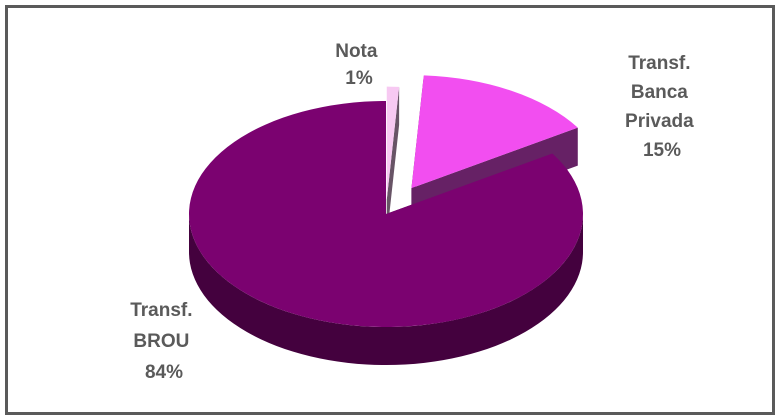  I want to click on slice-nota, so click(393, 143).